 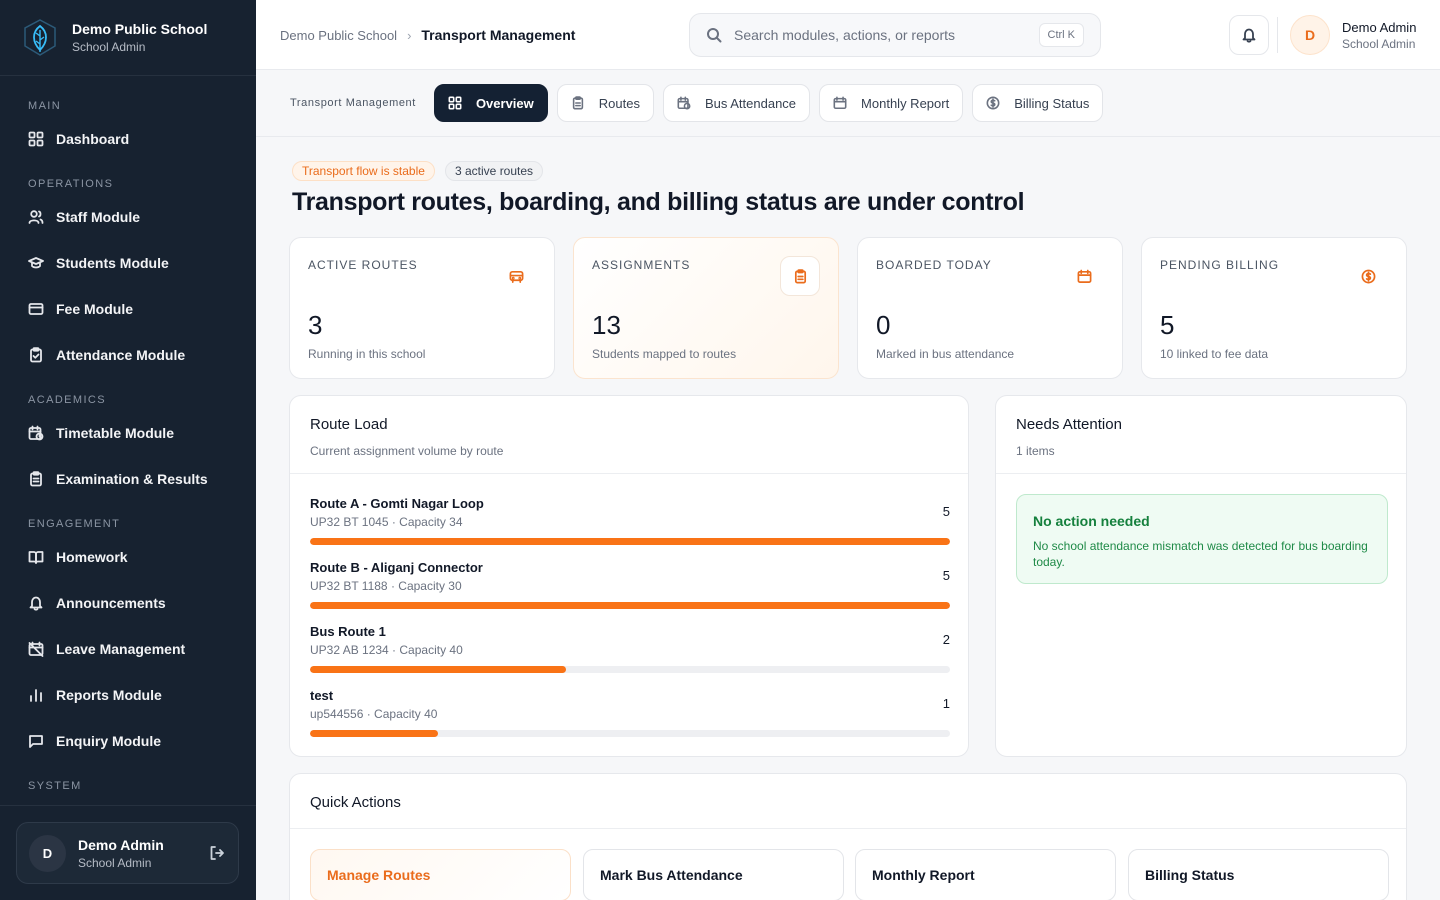 What do you see at coordinates (1084, 276) in the screenshot?
I see `calendar-check-icon` at bounding box center [1084, 276].